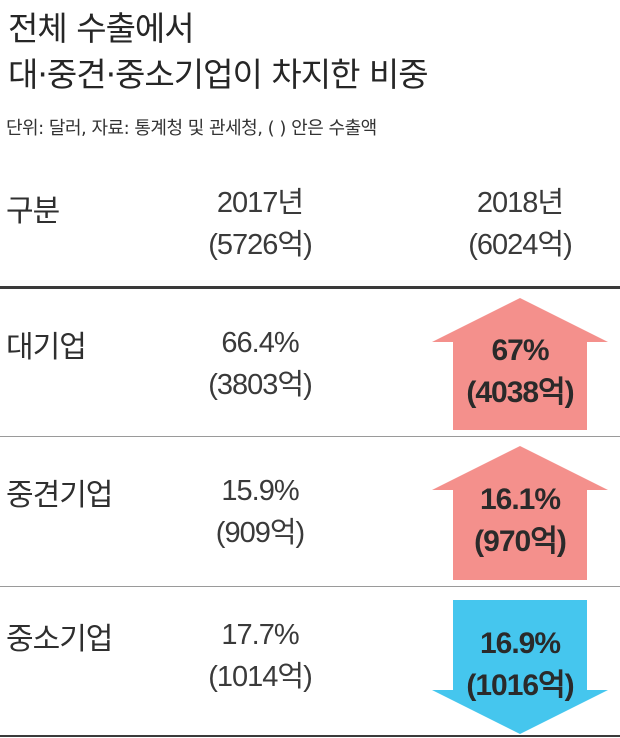 The height and width of the screenshot is (738, 620). What do you see at coordinates (59, 495) in the screenshot?
I see `row-label-midsize: 중견기업` at bounding box center [59, 495].